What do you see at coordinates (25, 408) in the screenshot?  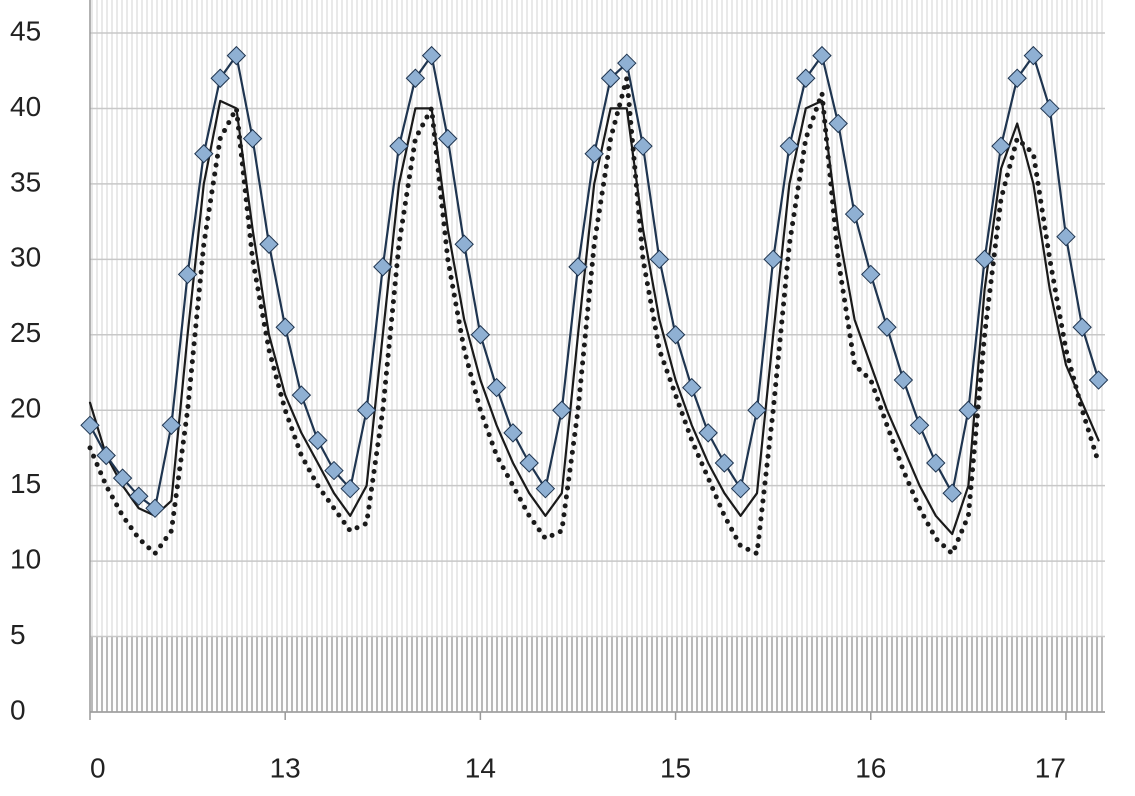 I see `y-tick-label: 20` at bounding box center [25, 408].